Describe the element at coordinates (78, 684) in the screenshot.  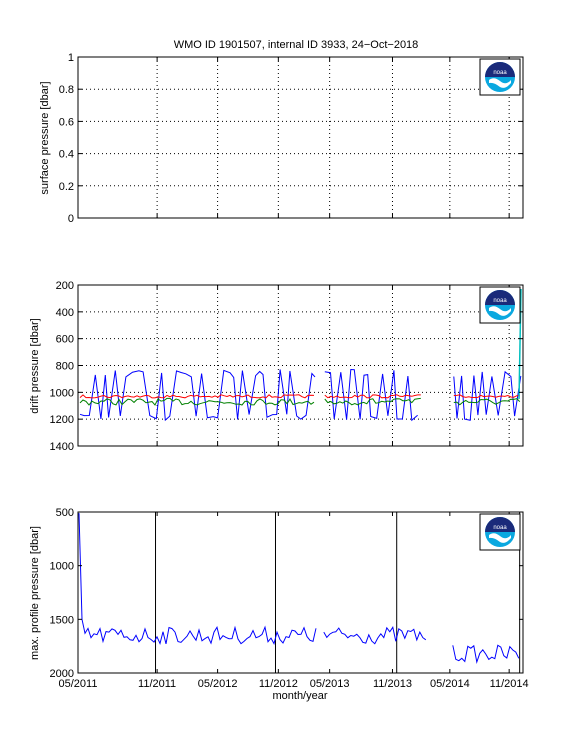
I see `x-tick-label: 05/2011` at that location.